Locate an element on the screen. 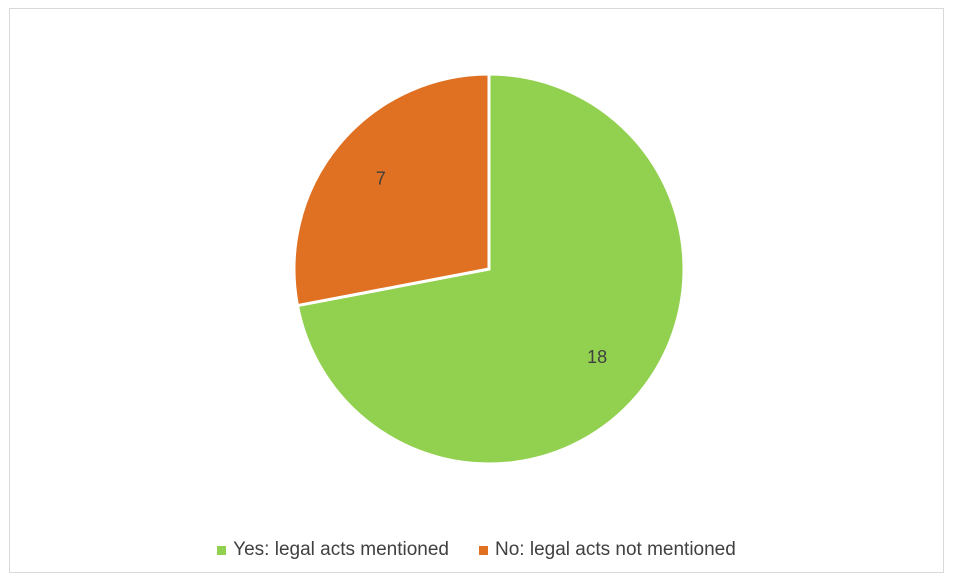 This screenshot has height=581, width=955. data-label-yes: 18 is located at coordinates (597, 357).